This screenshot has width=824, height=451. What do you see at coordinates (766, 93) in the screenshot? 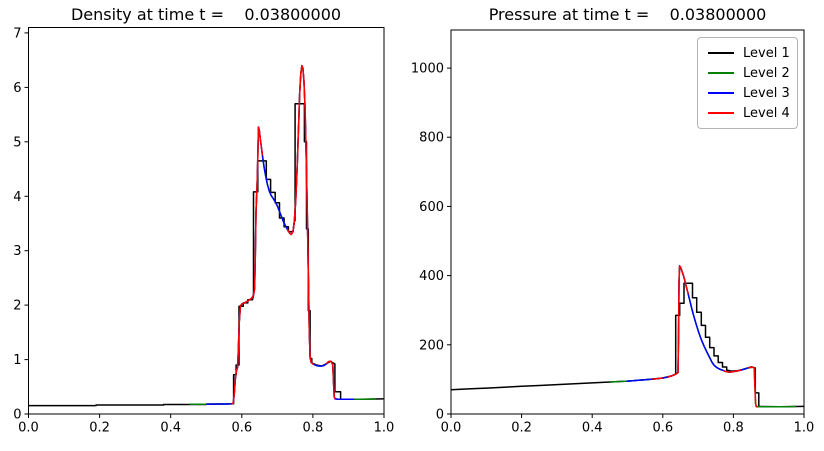
I see `legend-label-level-3: Level 3` at bounding box center [766, 93].